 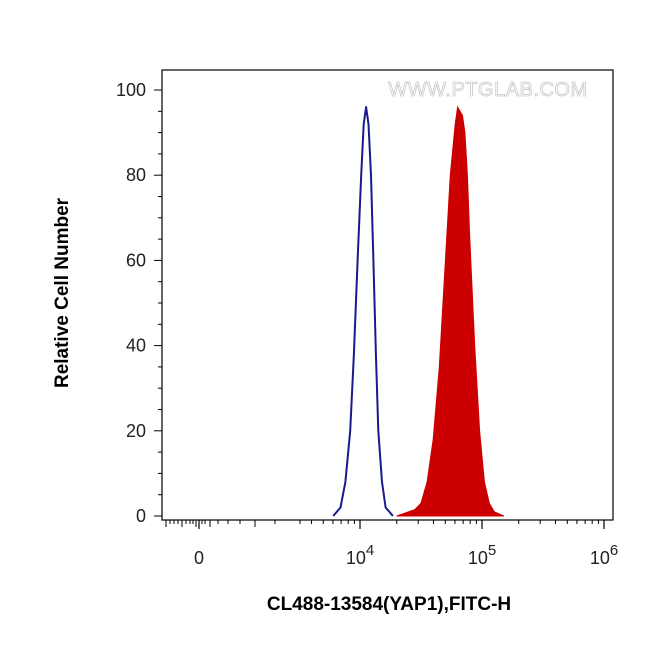 I want to click on y-tick-label: 80, so click(x=136, y=175).